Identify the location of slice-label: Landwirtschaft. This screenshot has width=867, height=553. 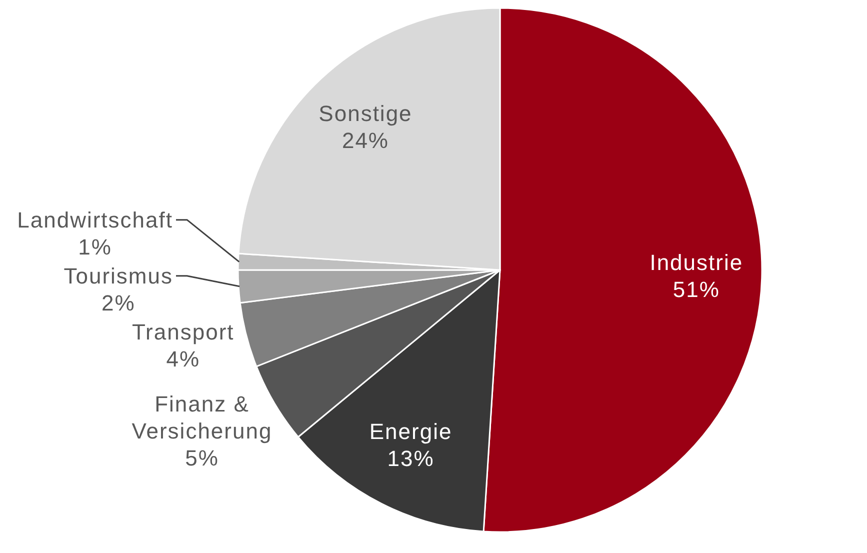
(95, 219).